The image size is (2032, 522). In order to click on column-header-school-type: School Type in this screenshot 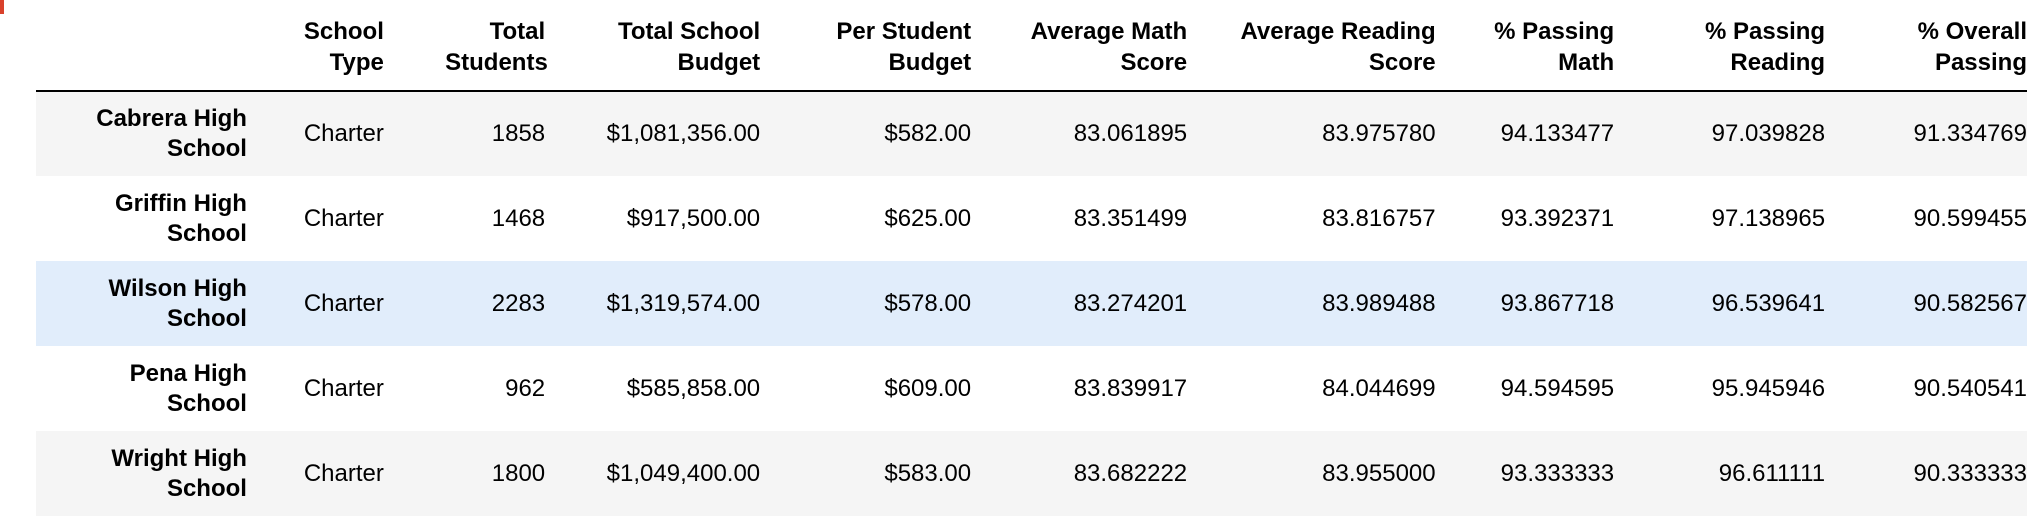, I will do `click(315, 48)`.